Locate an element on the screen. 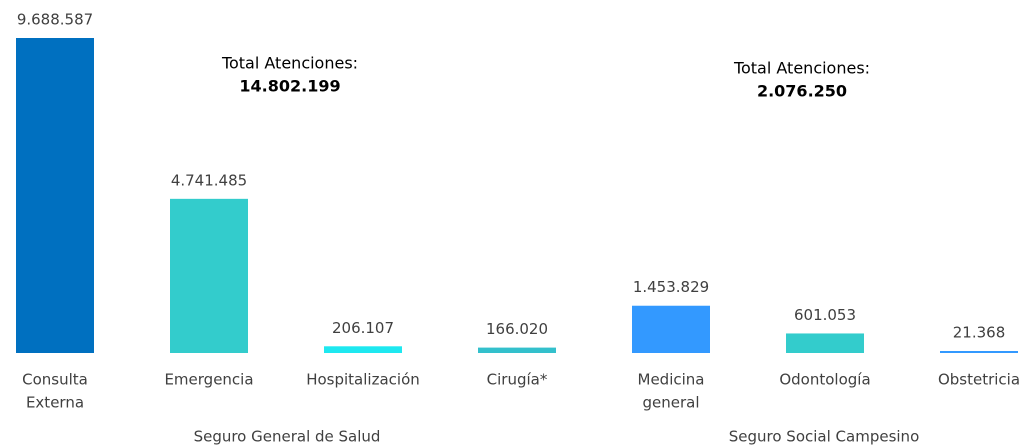 The height and width of the screenshot is (445, 1034). value-label: 4.741.485 is located at coordinates (209, 180).